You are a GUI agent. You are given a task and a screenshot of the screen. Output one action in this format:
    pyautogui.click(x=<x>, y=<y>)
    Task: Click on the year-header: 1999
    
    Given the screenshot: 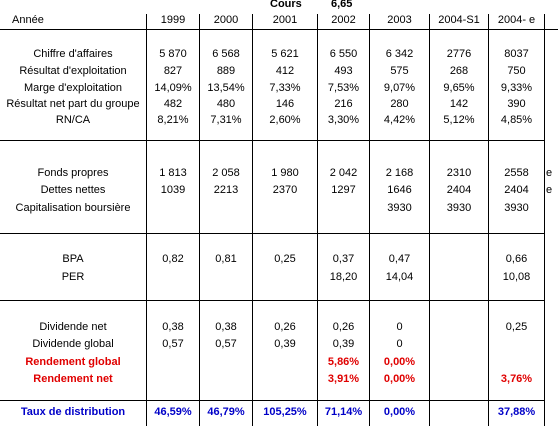 What is the action you would take?
    pyautogui.click(x=173, y=20)
    